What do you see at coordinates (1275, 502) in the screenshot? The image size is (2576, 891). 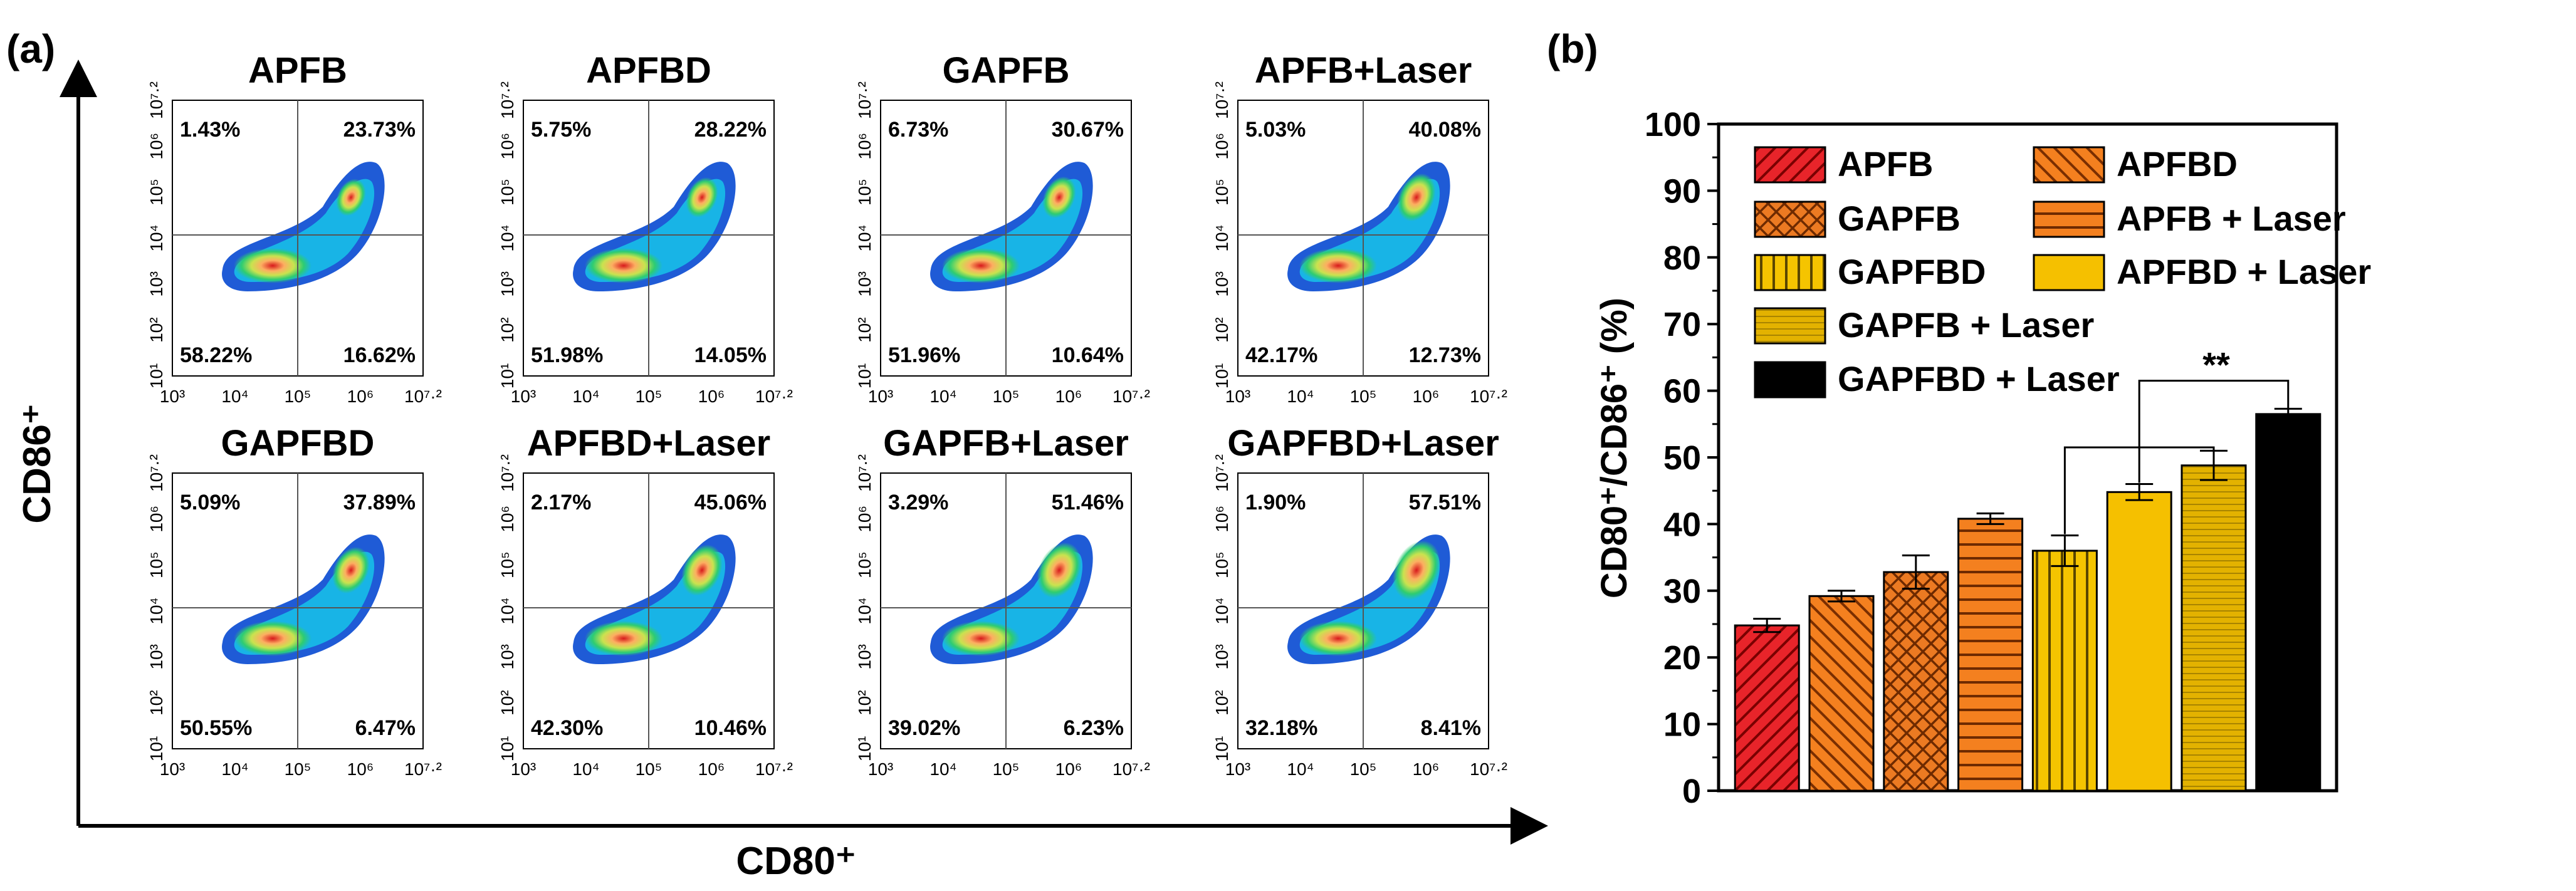 I see `quadrant-ul: 1.90%` at bounding box center [1275, 502].